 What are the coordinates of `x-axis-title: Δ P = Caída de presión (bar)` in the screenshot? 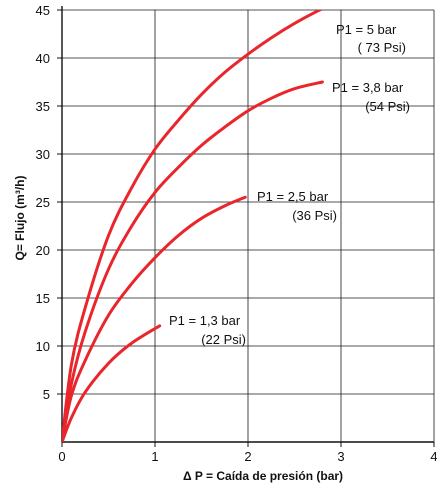 It's located at (263, 476).